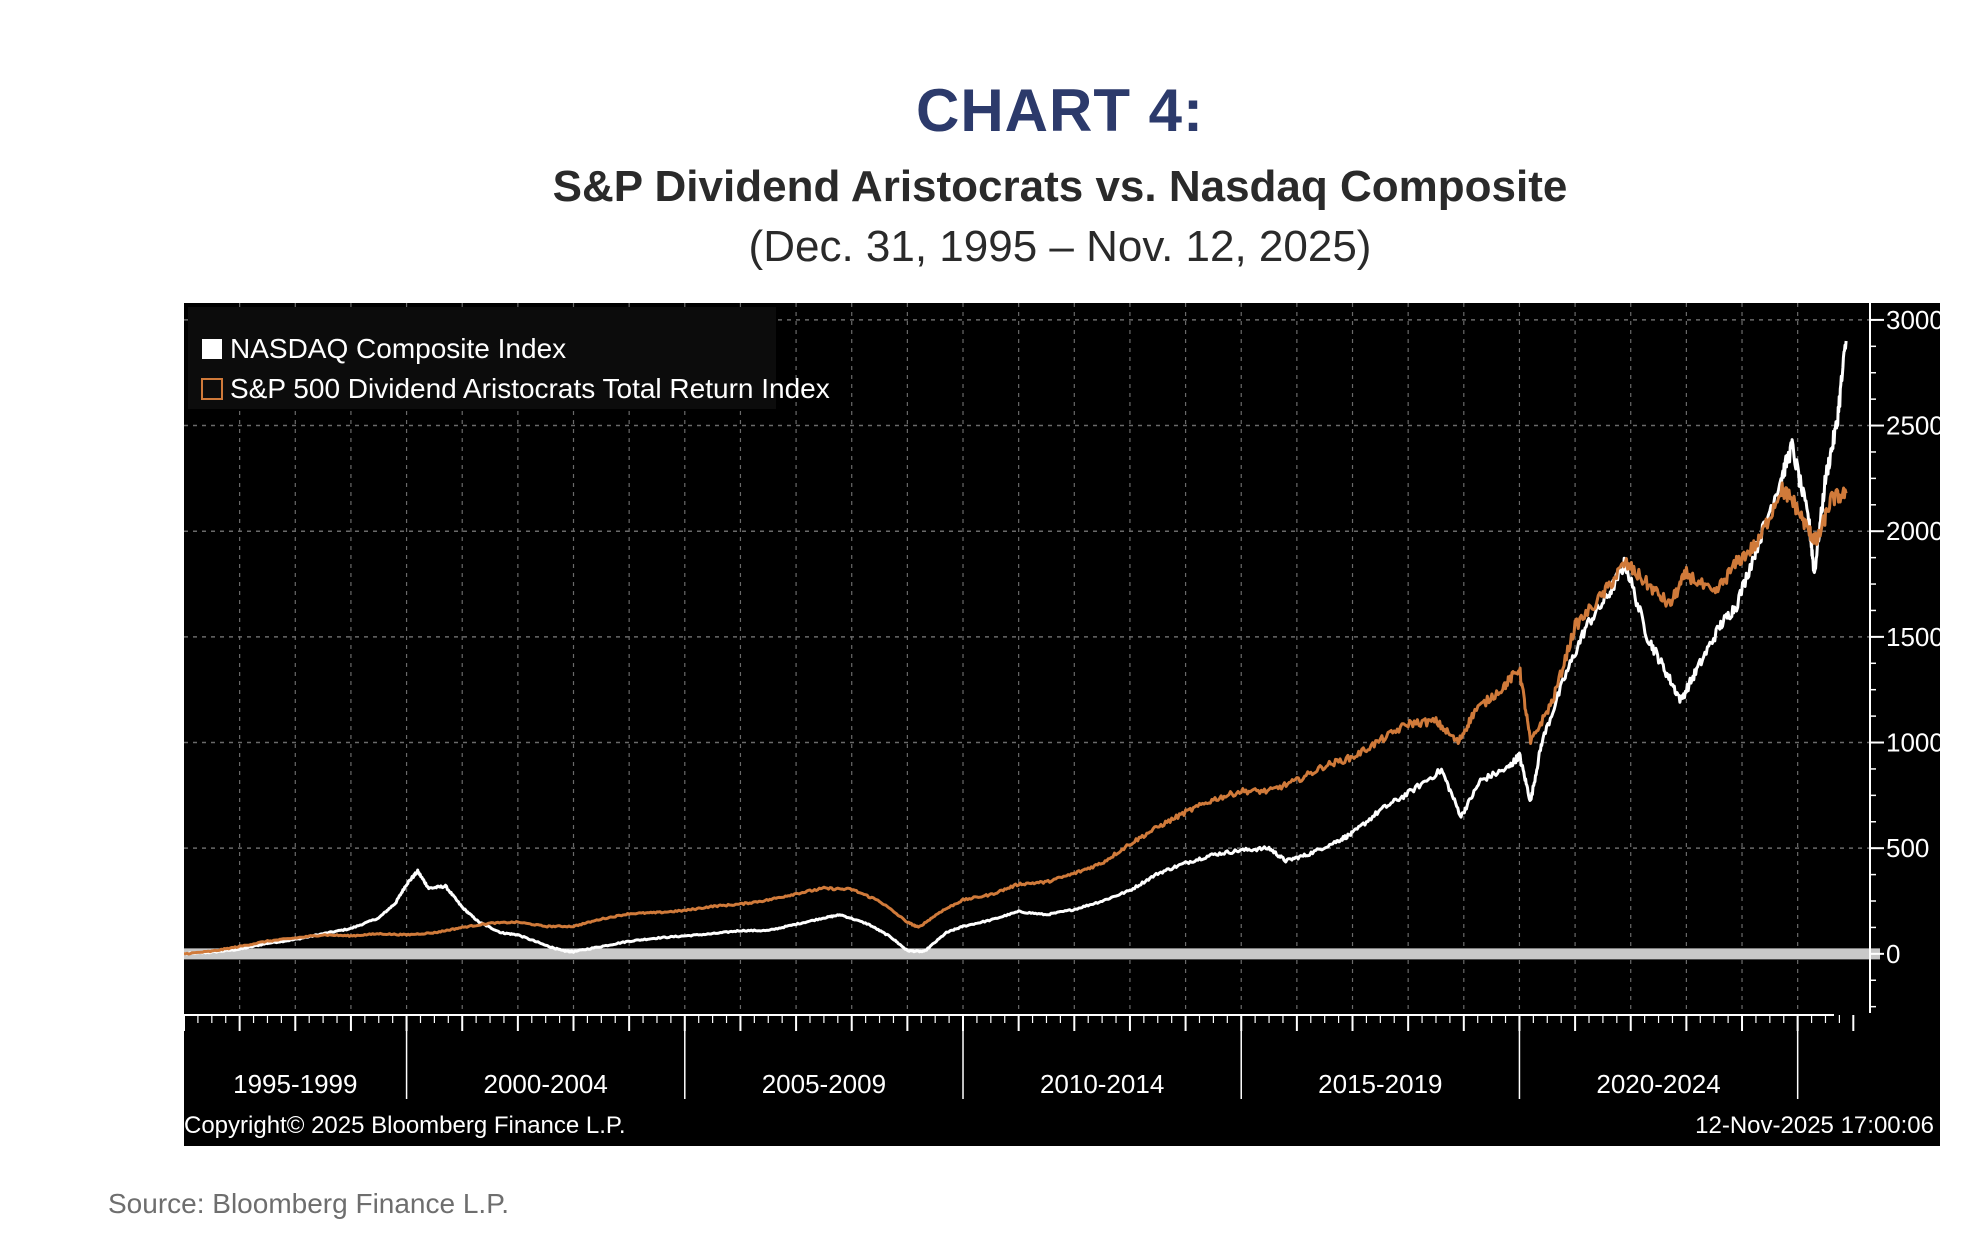 This screenshot has height=1246, width=1984. I want to click on period-label: 2015-2019, so click(1380, 1084).